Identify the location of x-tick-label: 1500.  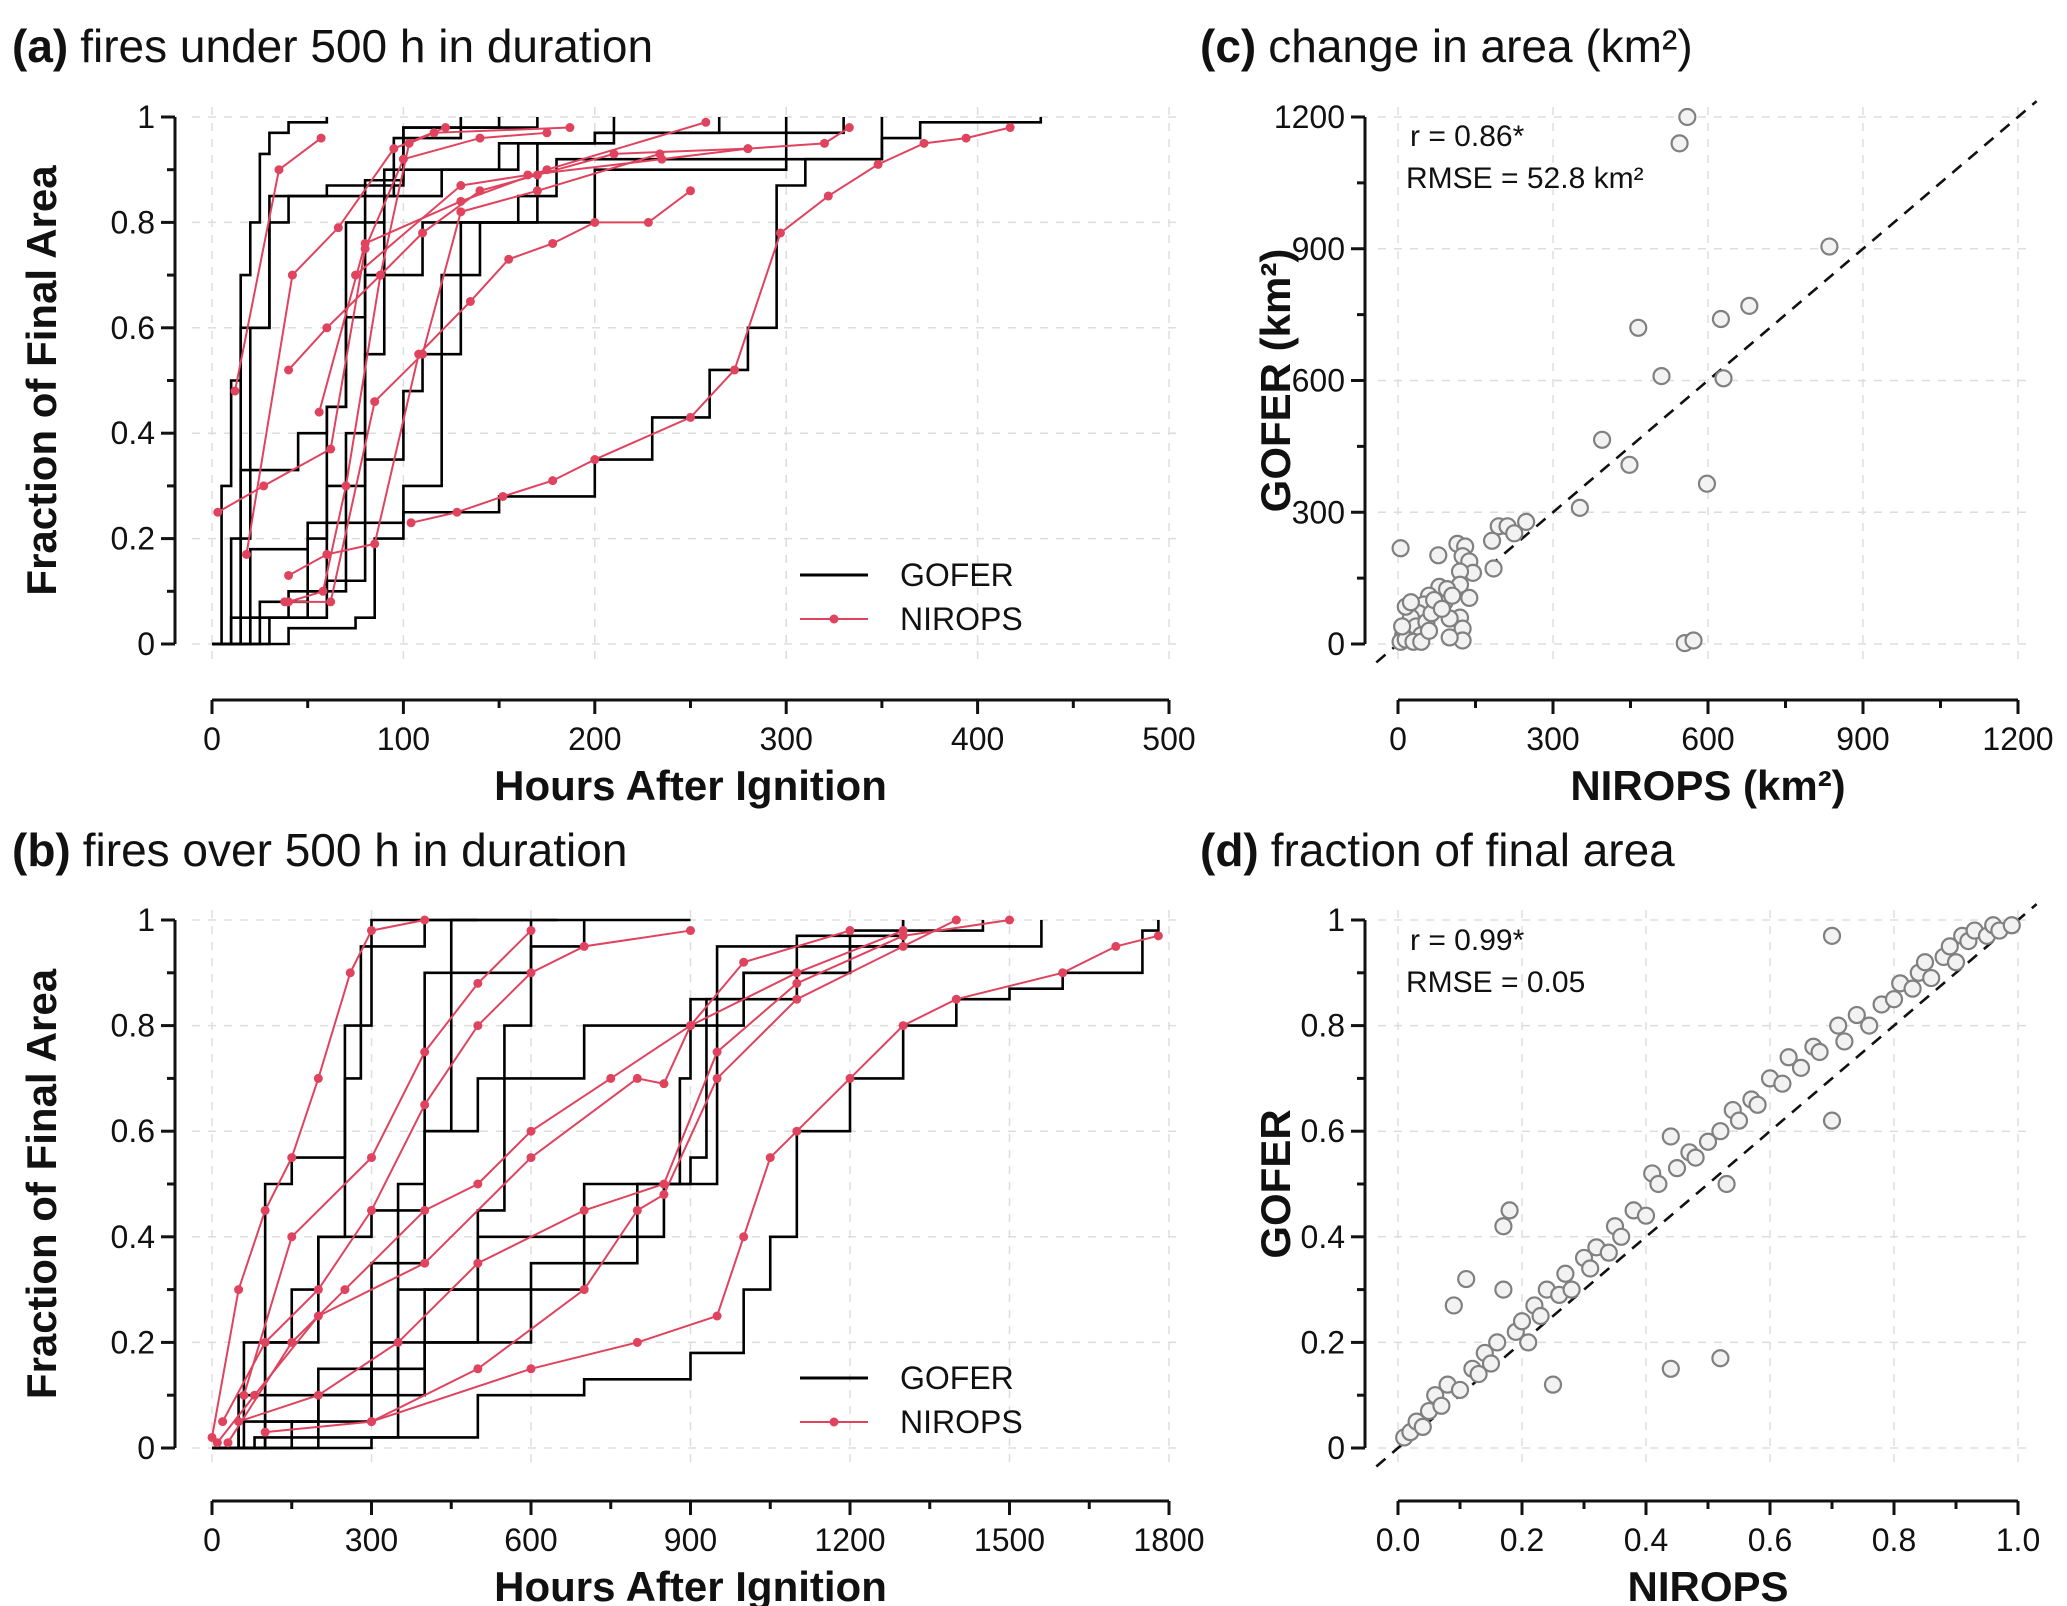
(1009, 1540).